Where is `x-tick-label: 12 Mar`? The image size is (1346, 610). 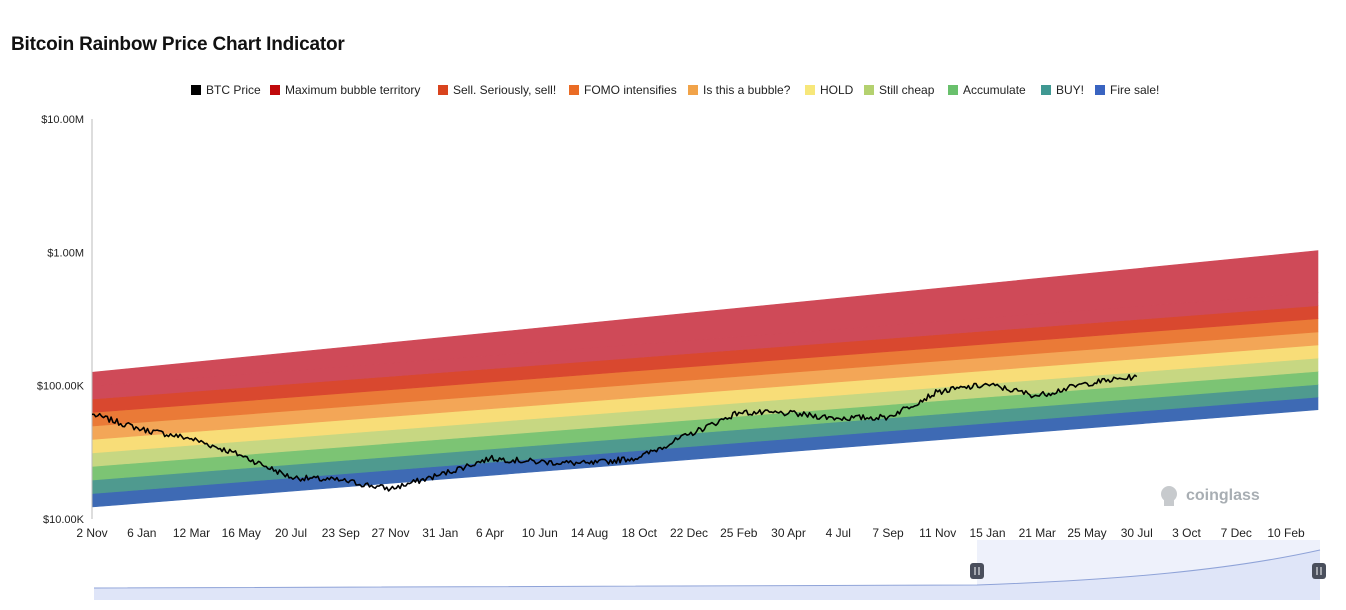
x-tick-label: 12 Mar is located at coordinates (191, 533).